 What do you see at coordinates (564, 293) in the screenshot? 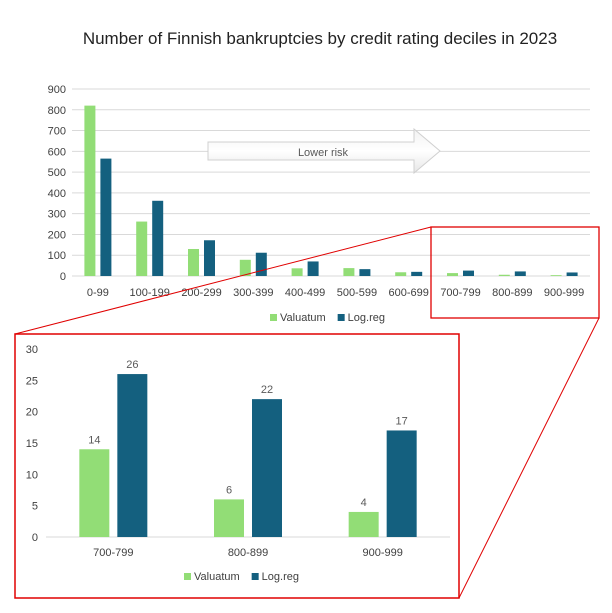
I see `x-tick-label: 900-999` at bounding box center [564, 293].